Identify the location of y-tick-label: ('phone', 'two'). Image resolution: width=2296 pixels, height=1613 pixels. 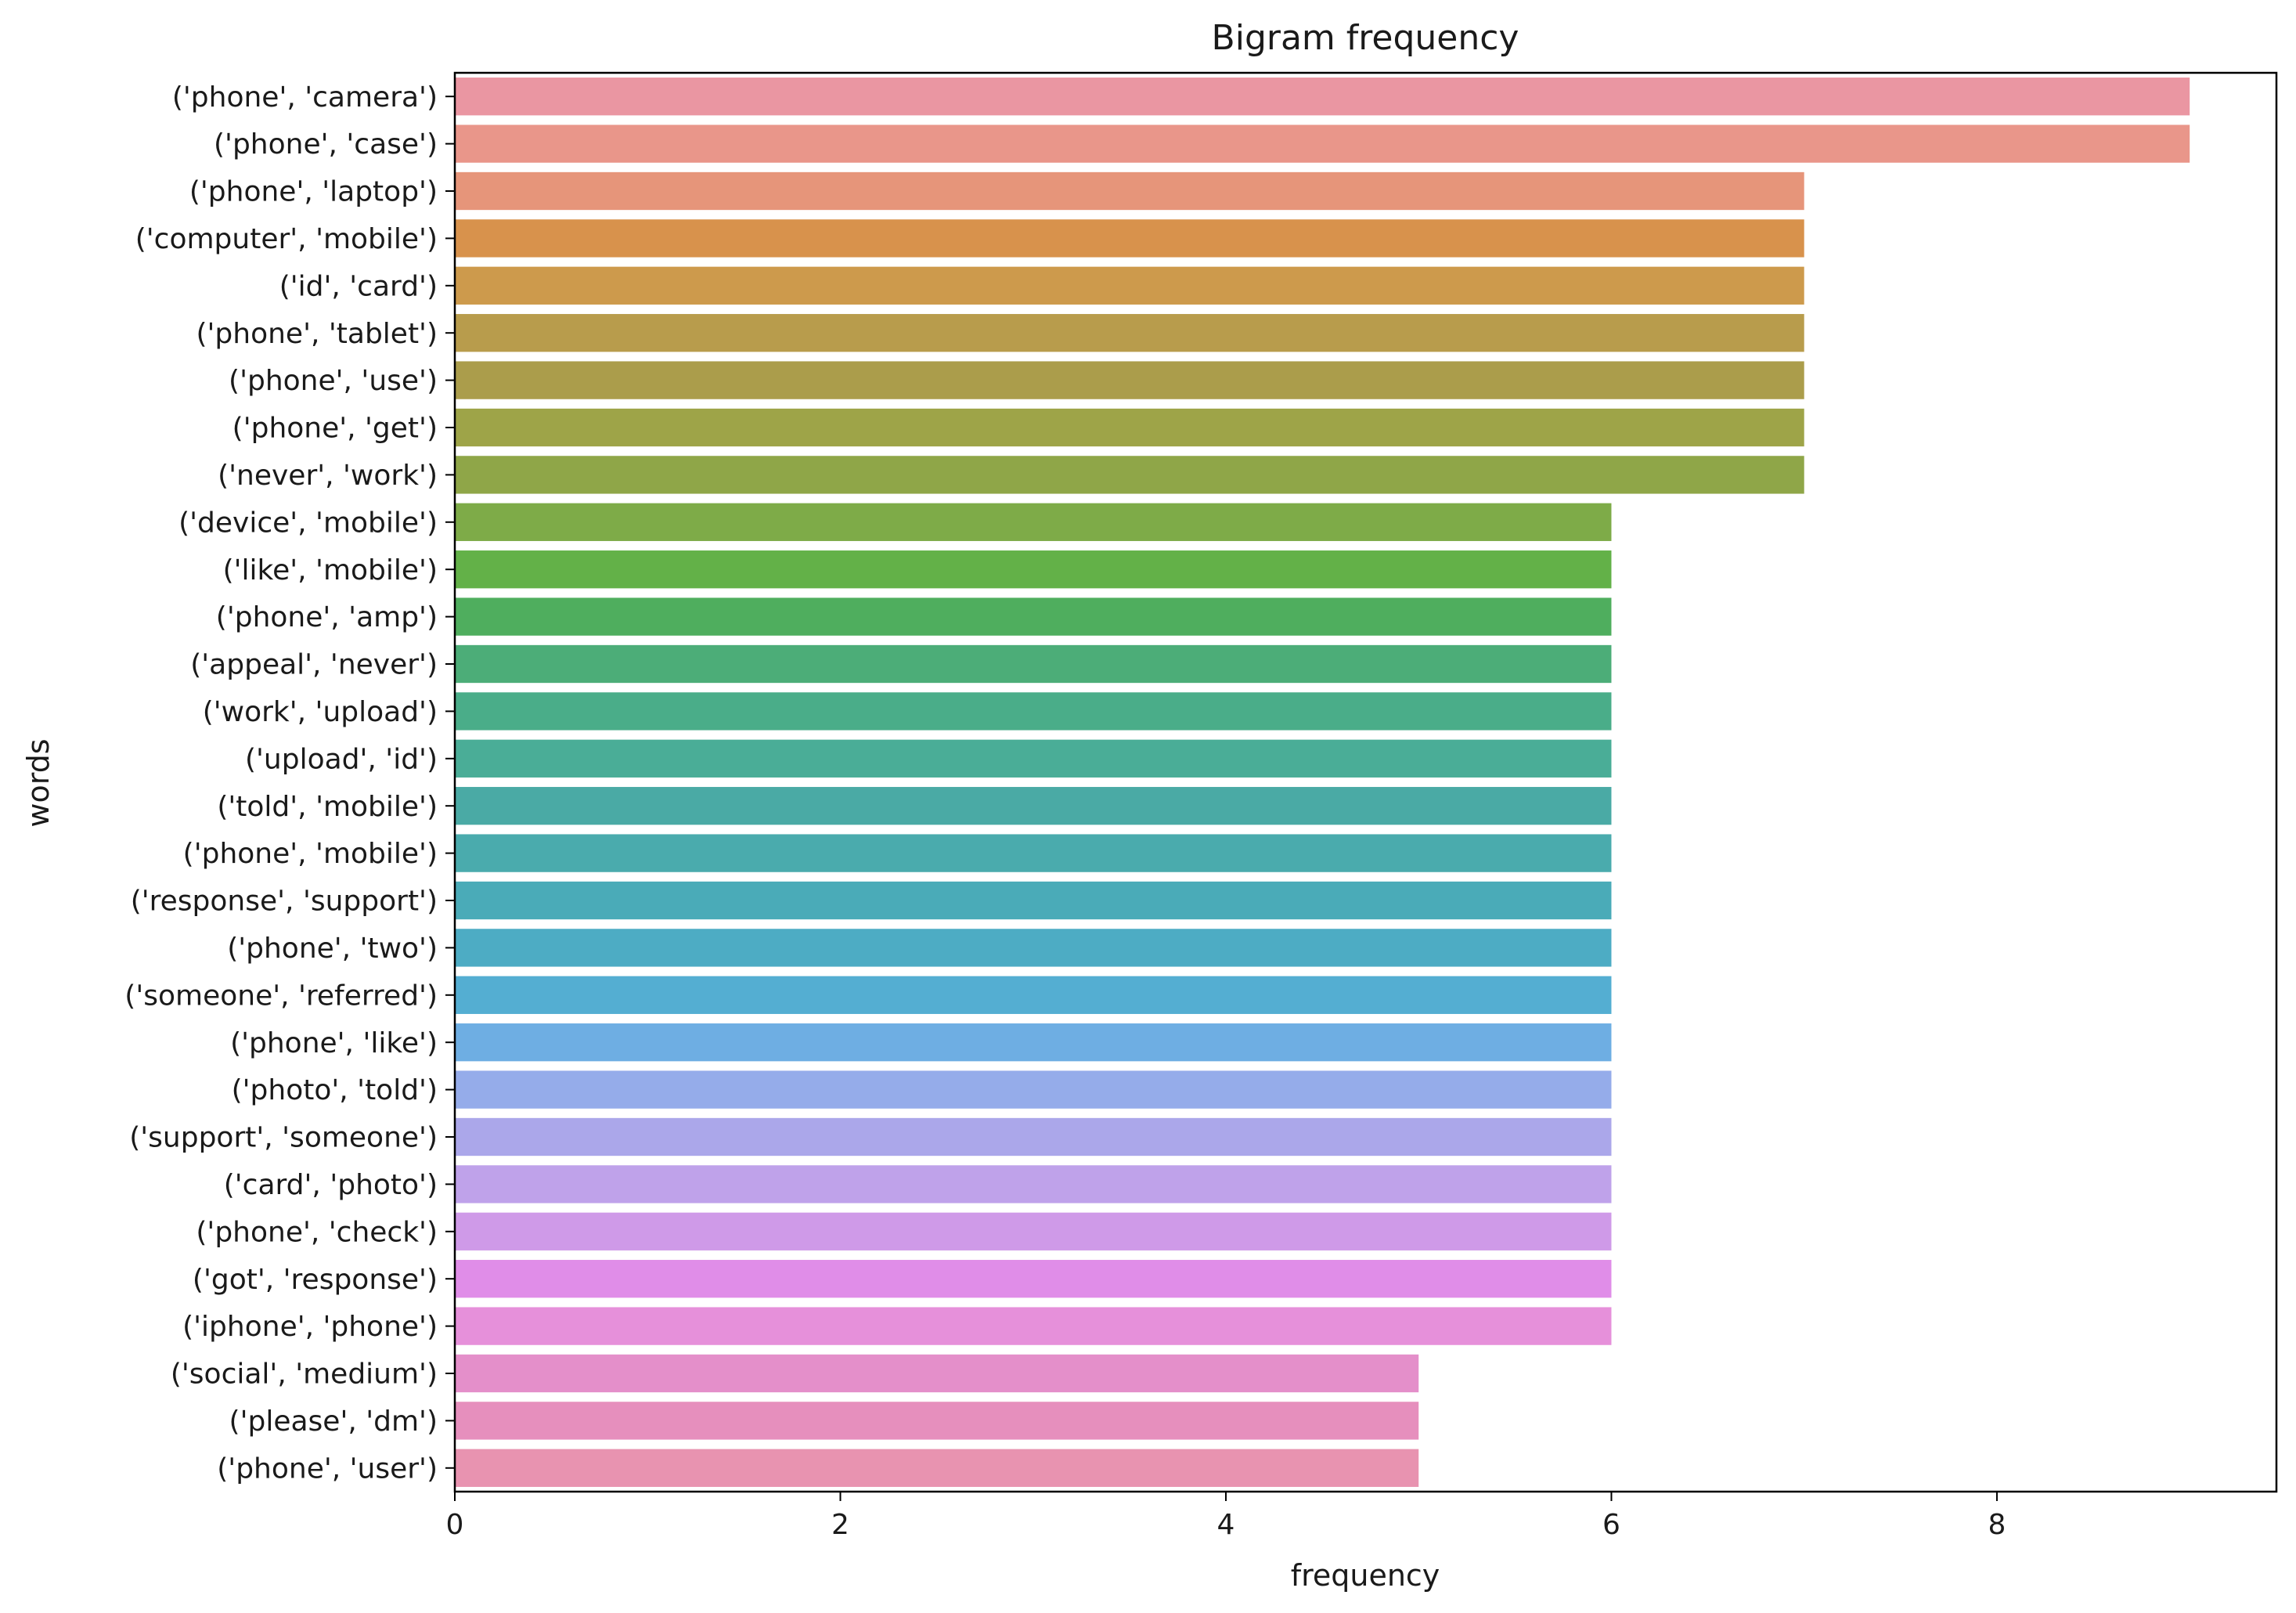
(332, 949).